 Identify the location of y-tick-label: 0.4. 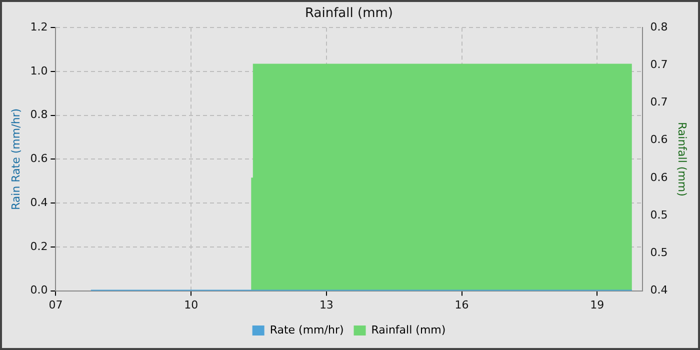
(39, 202).